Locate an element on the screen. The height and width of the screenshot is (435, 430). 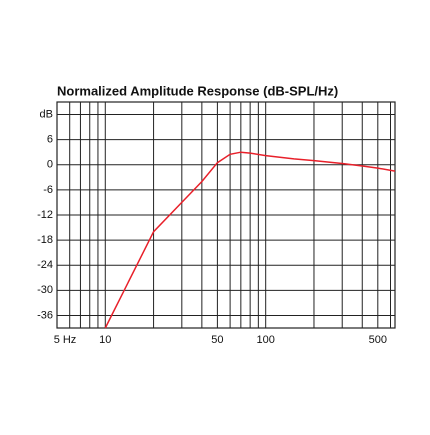
y-tick-label: -36 is located at coordinates (45, 315).